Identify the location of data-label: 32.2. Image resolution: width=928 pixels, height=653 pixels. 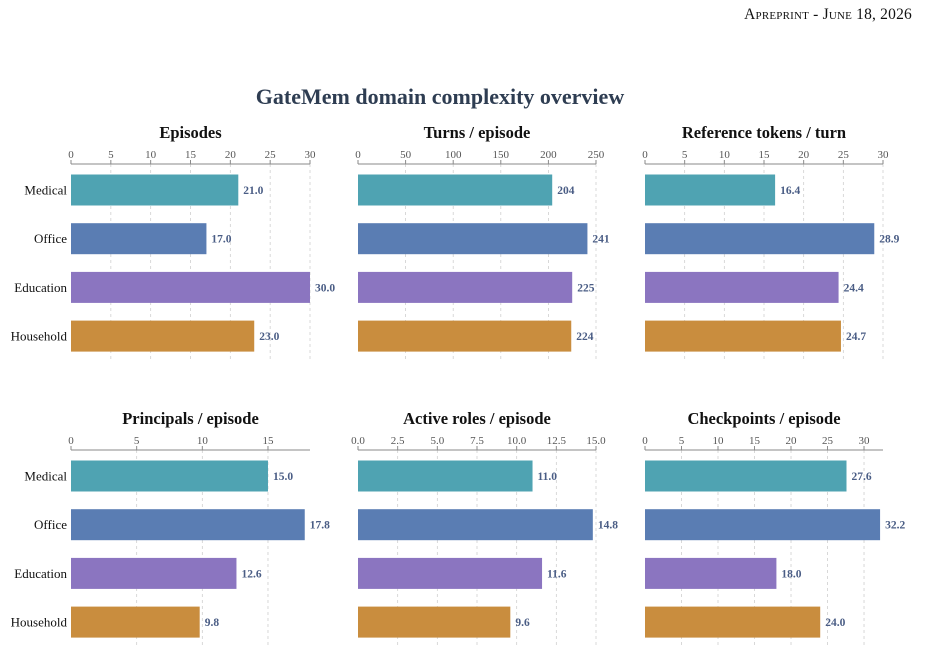
(895, 526).